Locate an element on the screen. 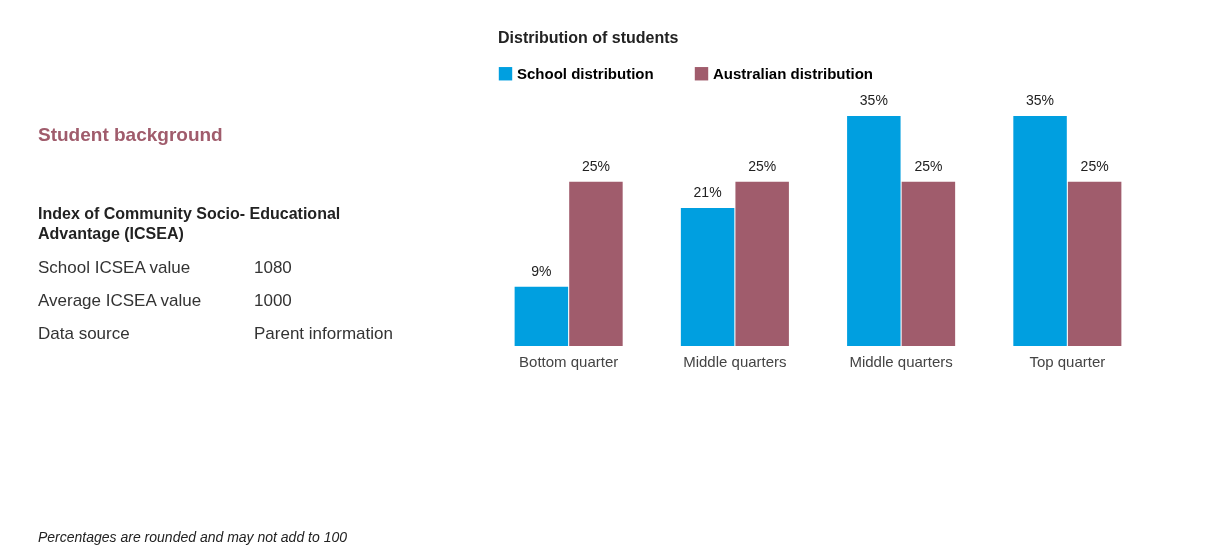 The image size is (1223, 551). text: Index of Community Socio- Educational Advantage (ICSEA) is located at coordinates (189, 223).